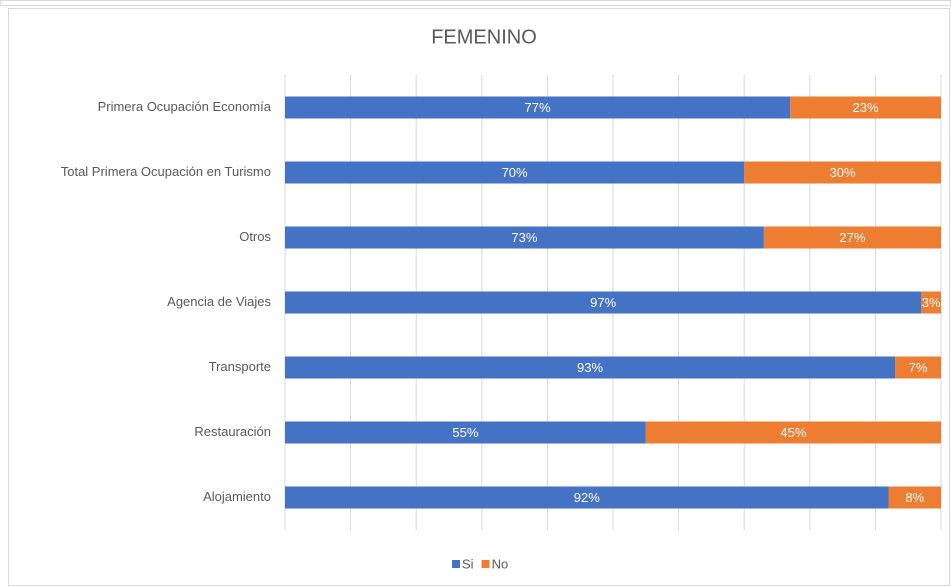 This screenshot has height=587, width=951. I want to click on data-label: 23%, so click(866, 107).